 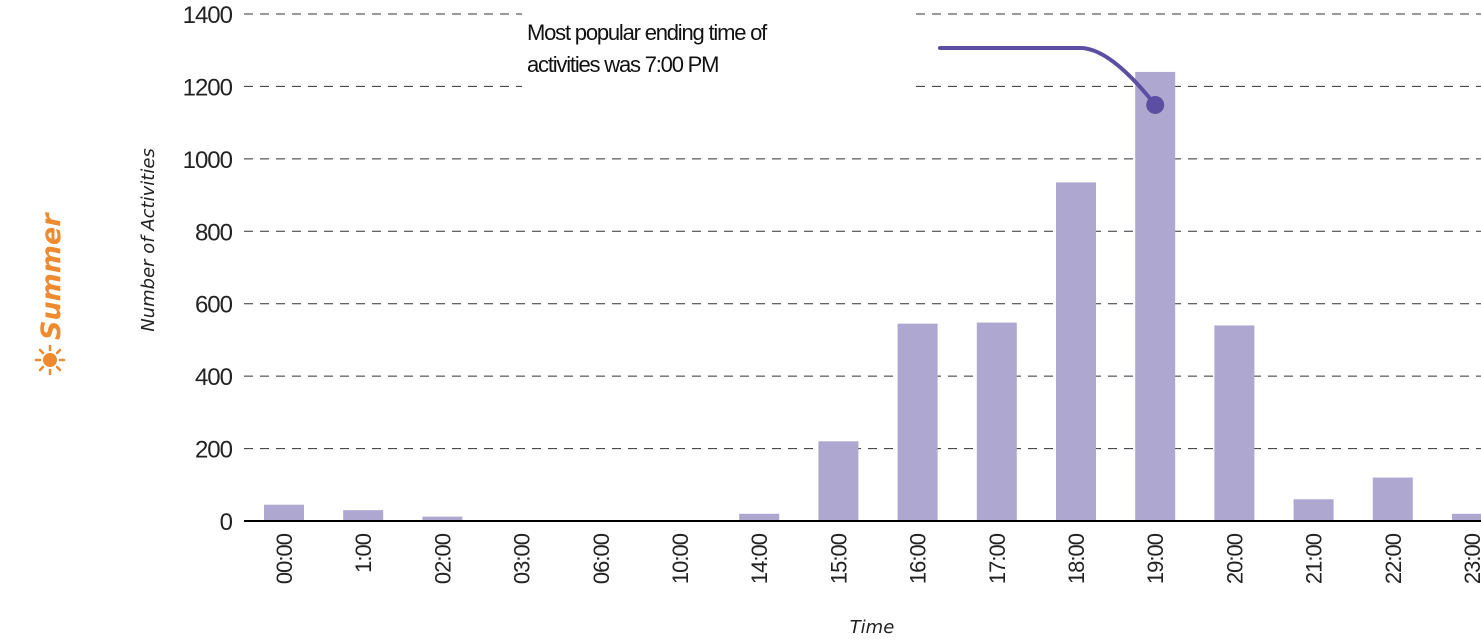 What do you see at coordinates (680, 558) in the screenshot?
I see `x-tick-label: 10:00` at bounding box center [680, 558].